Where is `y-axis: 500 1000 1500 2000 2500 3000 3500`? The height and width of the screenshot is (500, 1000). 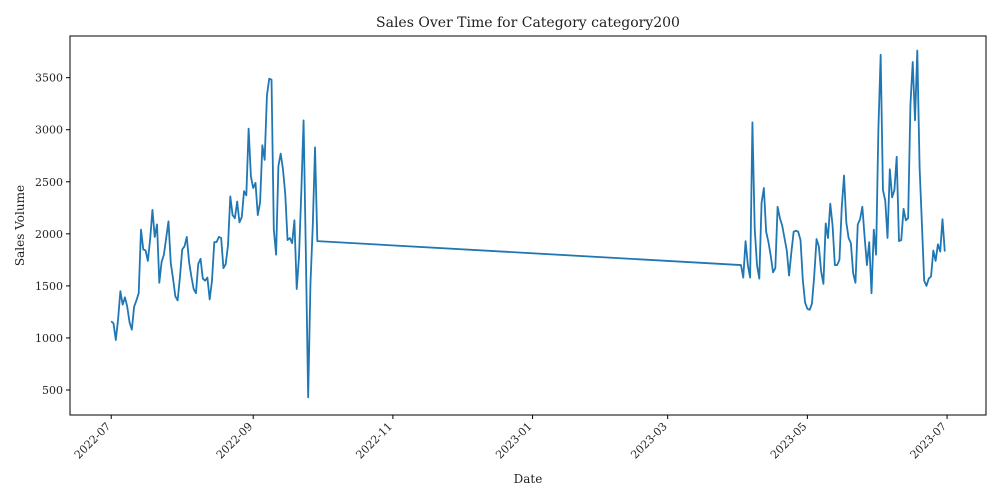
y-axis: 500 1000 1500 2000 2500 3000 3500 is located at coordinates (52, 234).